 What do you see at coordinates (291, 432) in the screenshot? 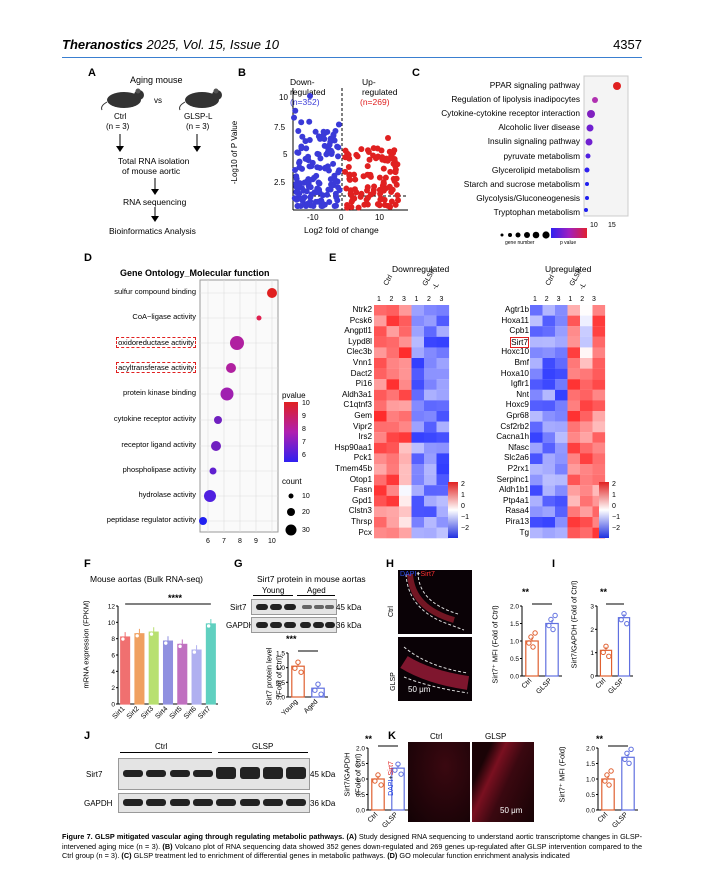
I see `go-pvalue-colorbar` at bounding box center [291, 432].